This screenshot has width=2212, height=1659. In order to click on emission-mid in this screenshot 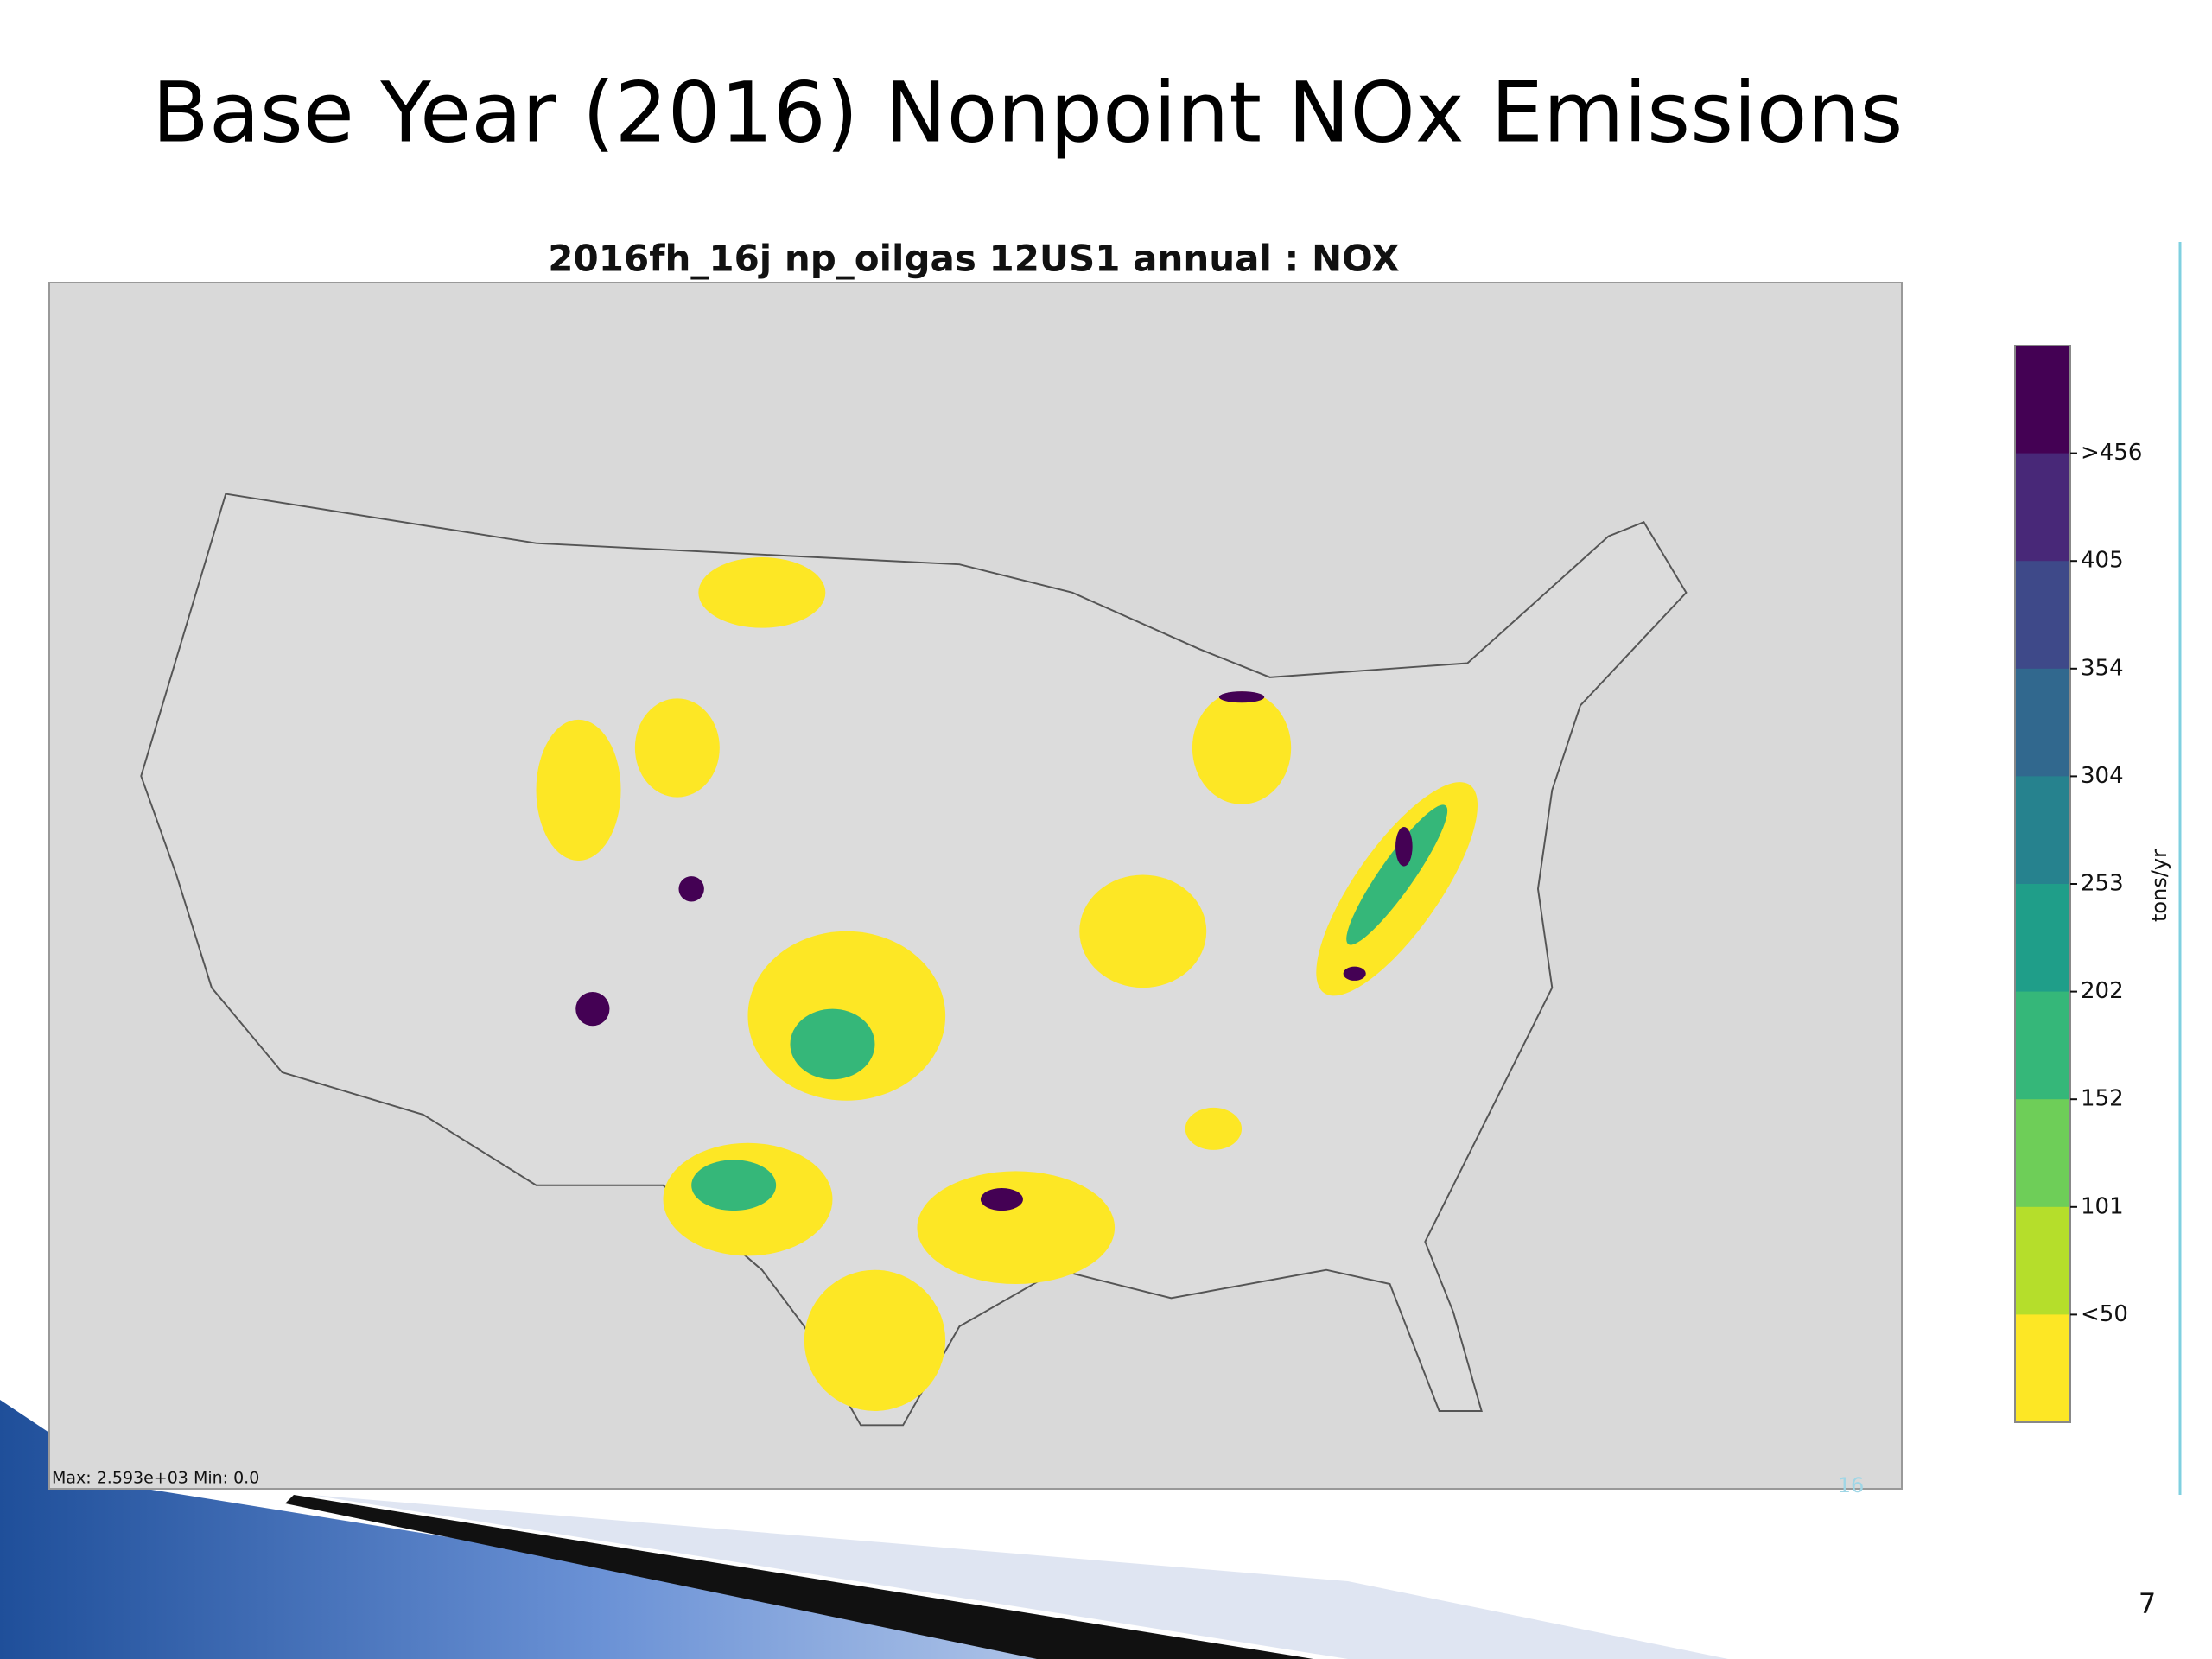, I will do `click(1069, 1007)`.